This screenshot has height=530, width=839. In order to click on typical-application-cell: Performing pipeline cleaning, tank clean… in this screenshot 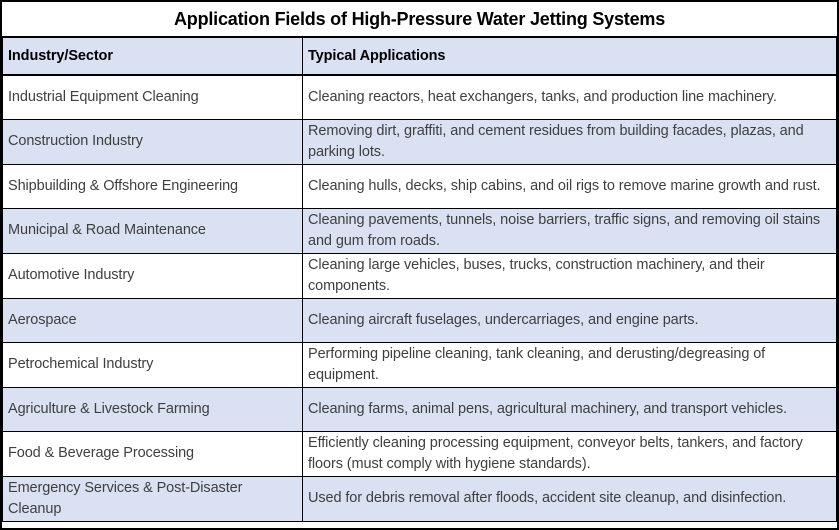, I will do `click(569, 364)`.